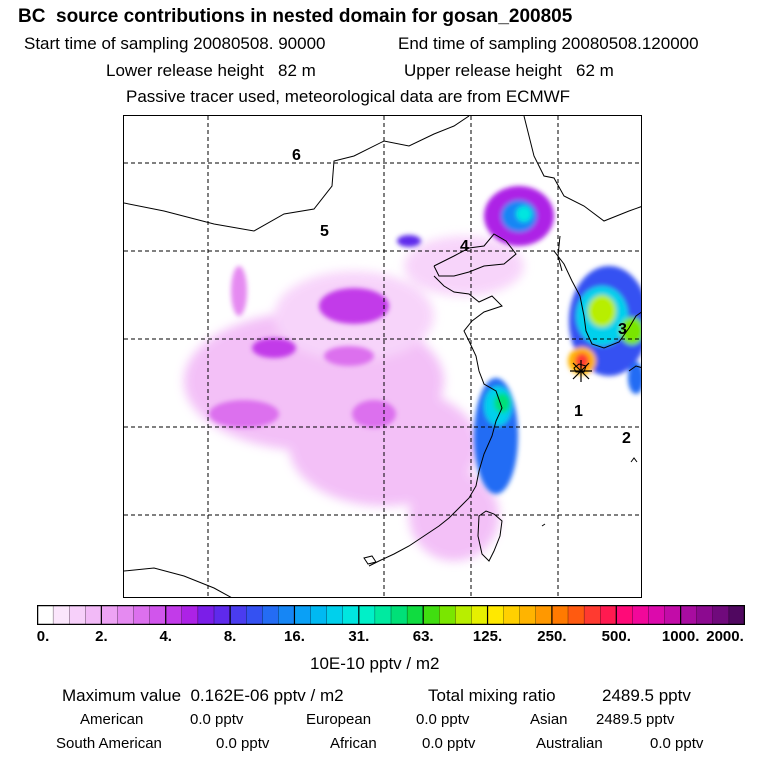 Image resolution: width=768 pixels, height=768 pixels. I want to click on american-value: 0.0 pptv, so click(217, 719).